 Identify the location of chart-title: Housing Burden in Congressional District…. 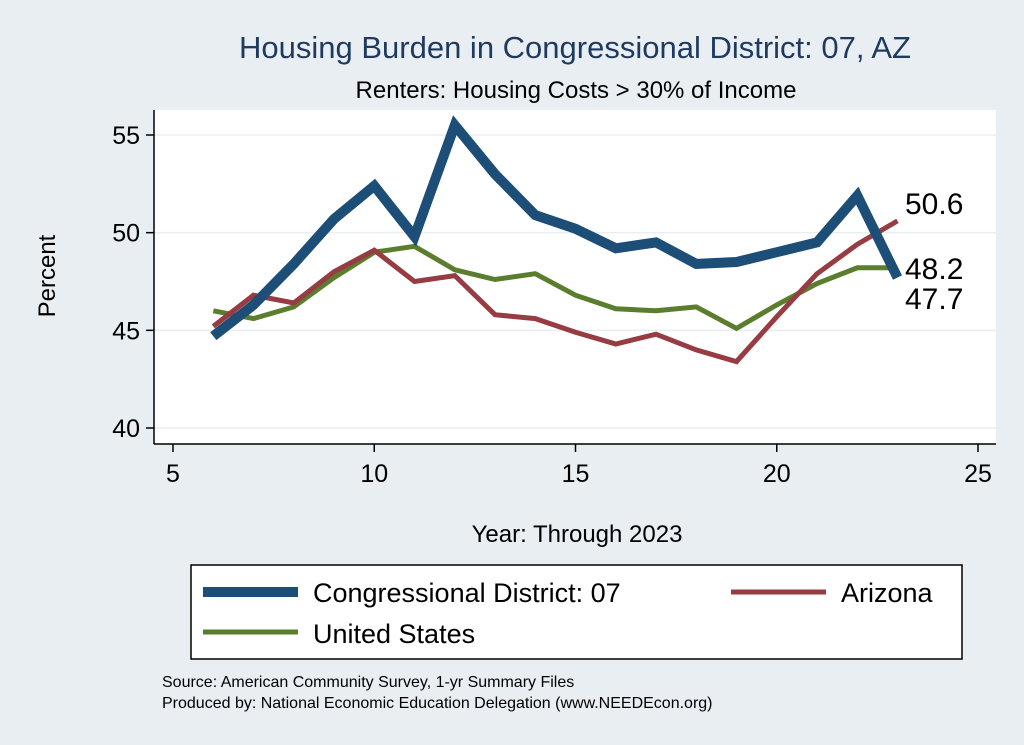
(575, 47).